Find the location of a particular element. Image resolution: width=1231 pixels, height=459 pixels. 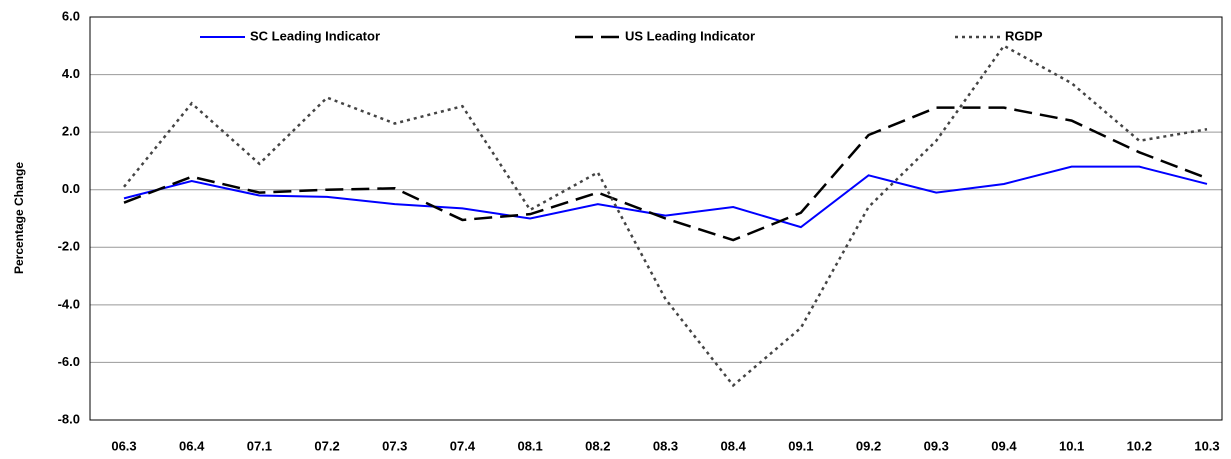

x-tick-label: 07.3 is located at coordinates (394, 445).